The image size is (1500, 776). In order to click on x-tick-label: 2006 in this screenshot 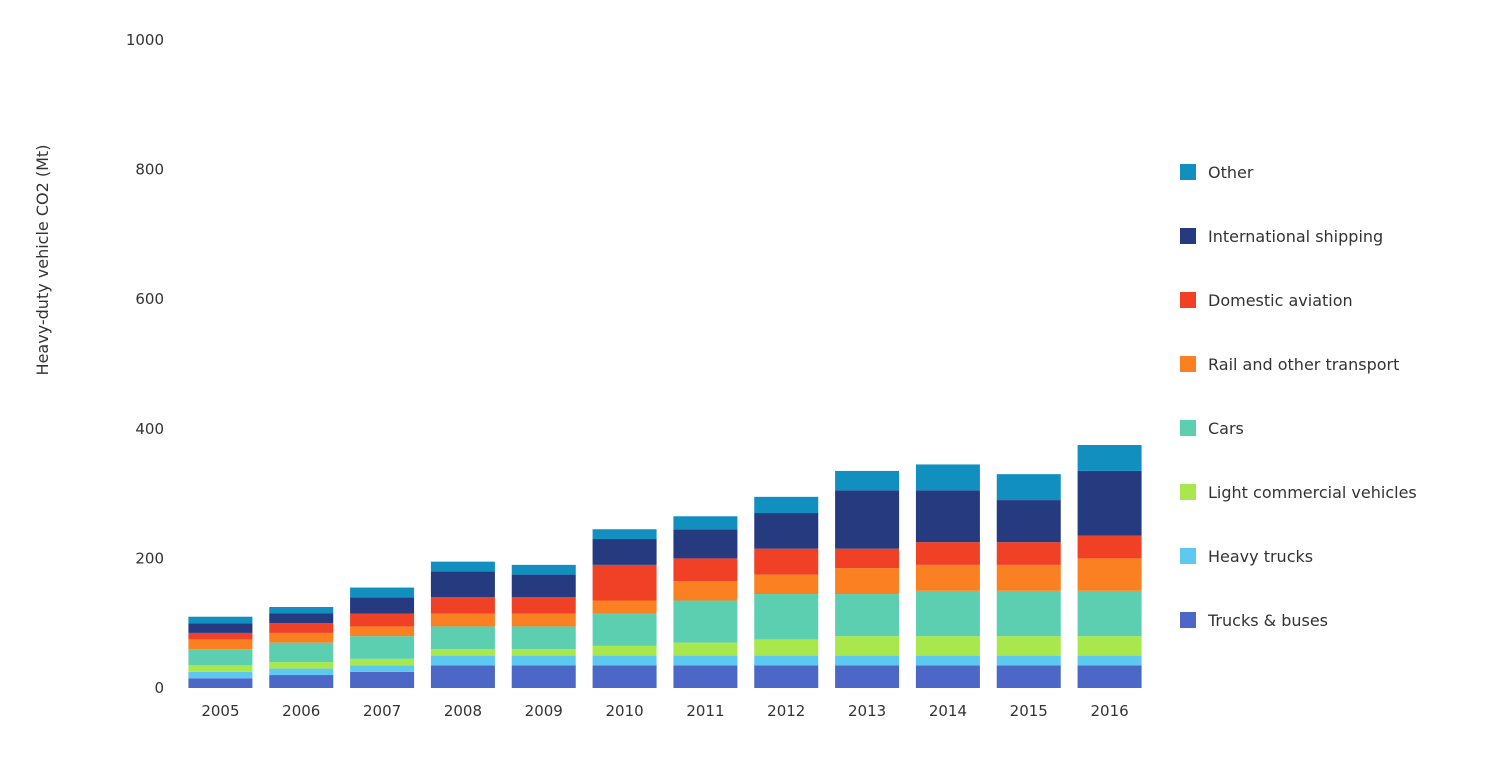, I will do `click(301, 711)`.